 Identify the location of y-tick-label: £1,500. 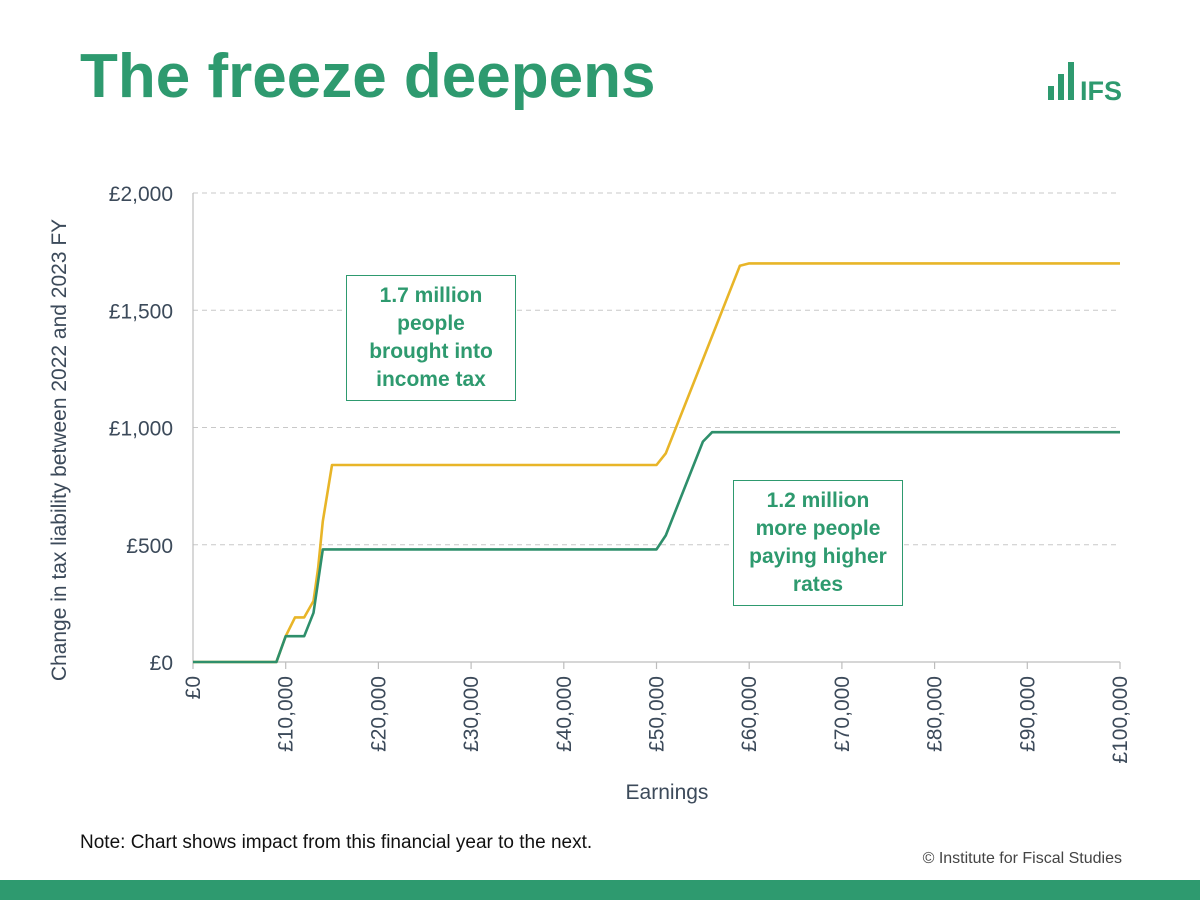
(141, 311).